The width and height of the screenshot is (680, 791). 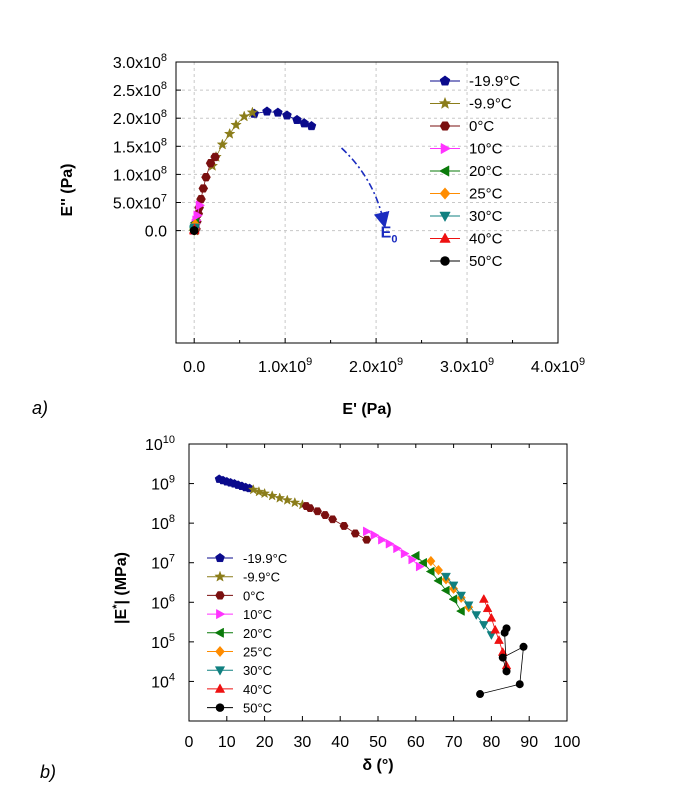 I want to click on panel-a-legend-label: 20°C, so click(x=486, y=171).